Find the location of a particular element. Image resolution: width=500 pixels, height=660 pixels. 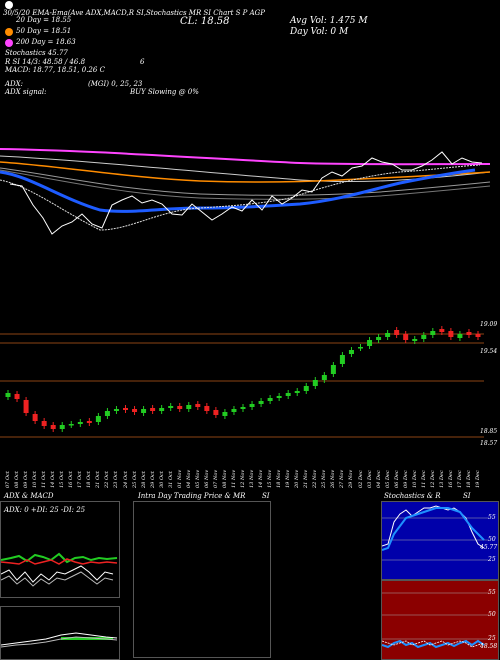

date-tick: 08 Oct is located at coordinates (17, 479).